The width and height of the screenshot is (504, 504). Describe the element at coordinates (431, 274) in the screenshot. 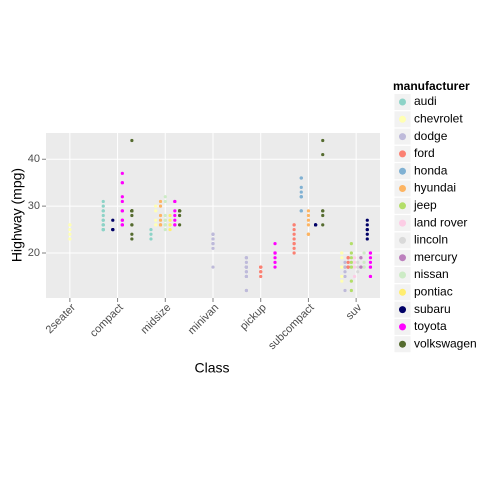

I see `legend-label: nissan` at that location.